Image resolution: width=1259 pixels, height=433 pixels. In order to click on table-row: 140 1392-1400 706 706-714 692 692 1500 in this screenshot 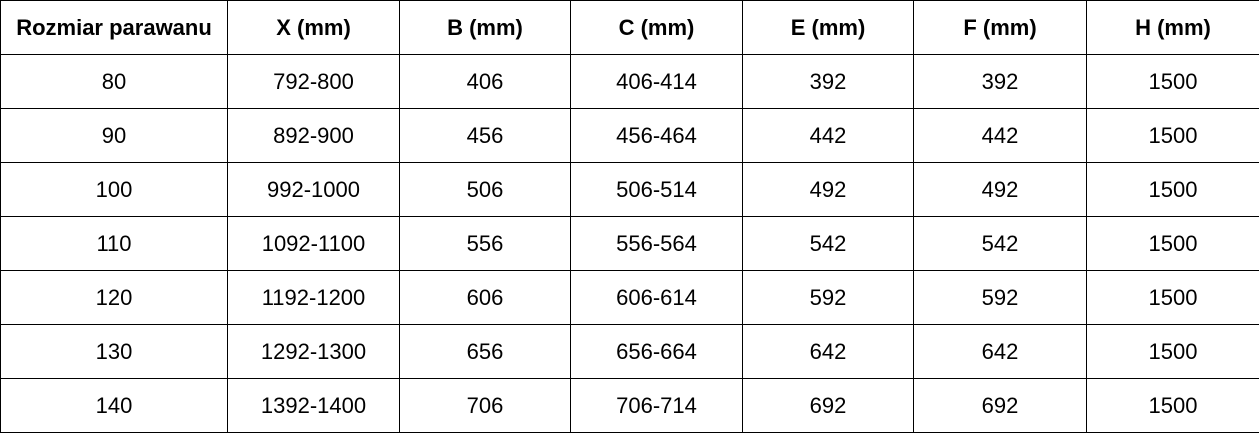, I will do `click(629, 405)`.